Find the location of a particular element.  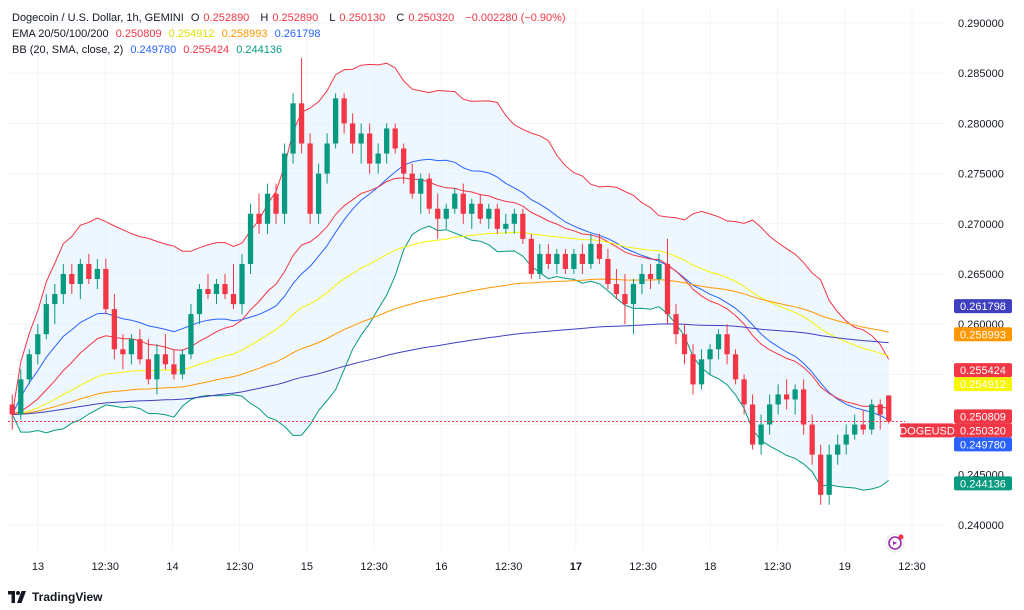

alert-icon is located at coordinates (895, 543).